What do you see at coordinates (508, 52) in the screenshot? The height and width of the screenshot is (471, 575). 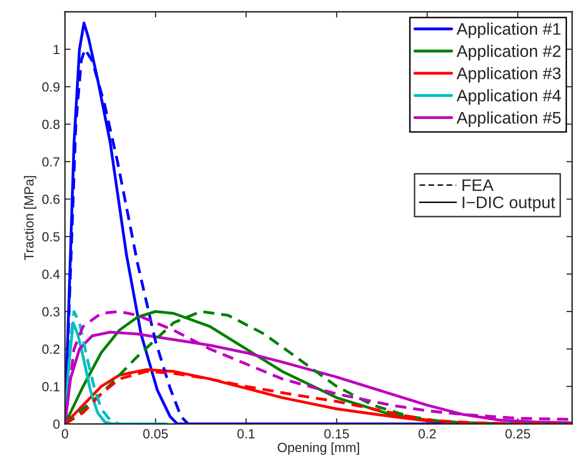 I see `legend-label: Application #2` at bounding box center [508, 52].